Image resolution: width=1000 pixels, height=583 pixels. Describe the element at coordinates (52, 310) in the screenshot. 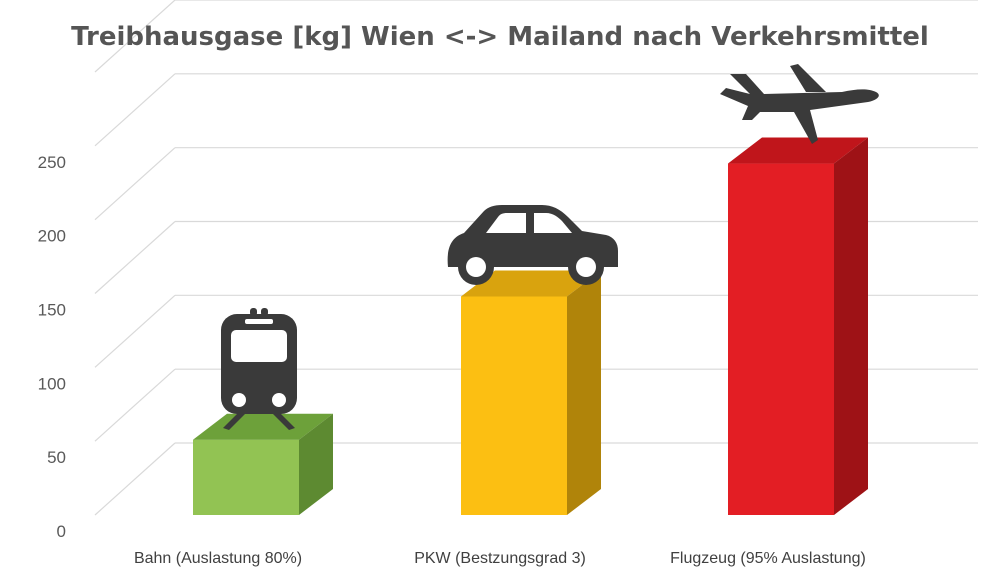

I see `y-tick-label: 150` at that location.